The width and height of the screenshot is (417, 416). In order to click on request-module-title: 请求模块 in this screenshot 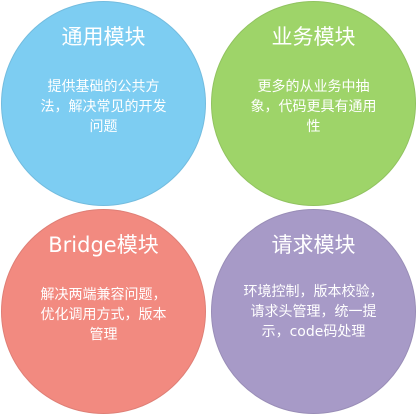, I will do `click(313, 245)`.